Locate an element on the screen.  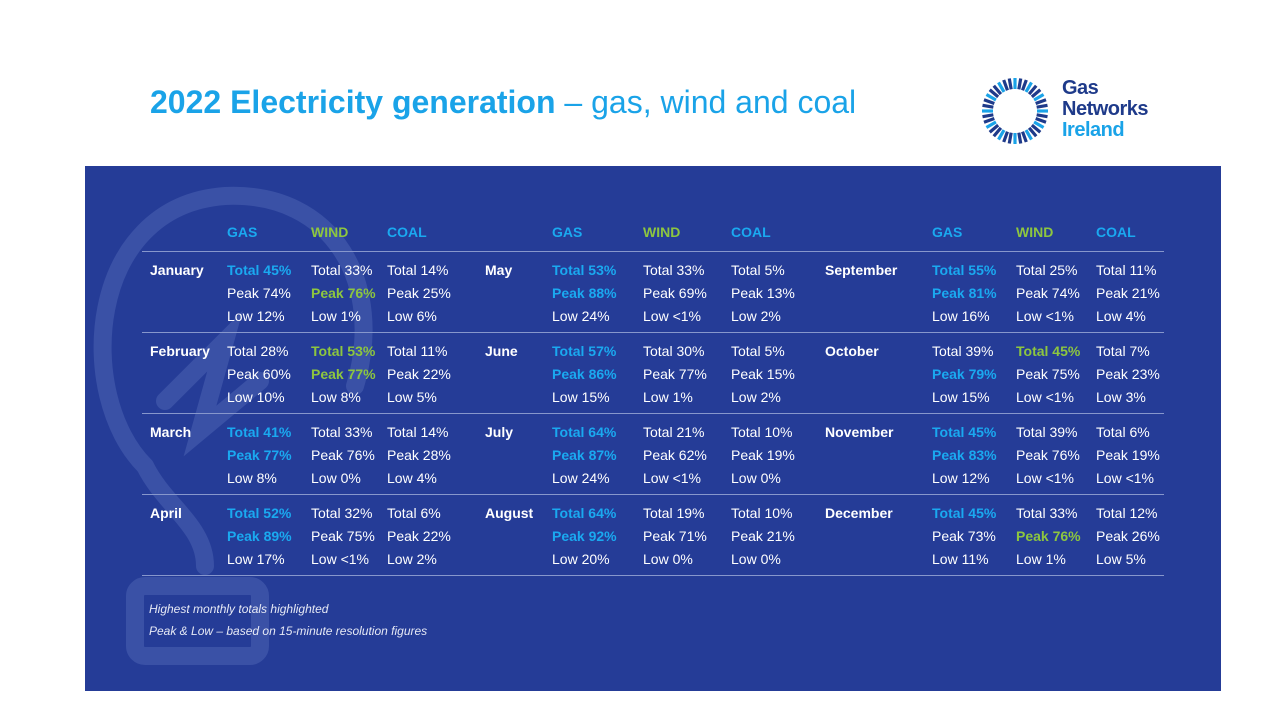
coal-value: Low 3% is located at coordinates (1121, 397).